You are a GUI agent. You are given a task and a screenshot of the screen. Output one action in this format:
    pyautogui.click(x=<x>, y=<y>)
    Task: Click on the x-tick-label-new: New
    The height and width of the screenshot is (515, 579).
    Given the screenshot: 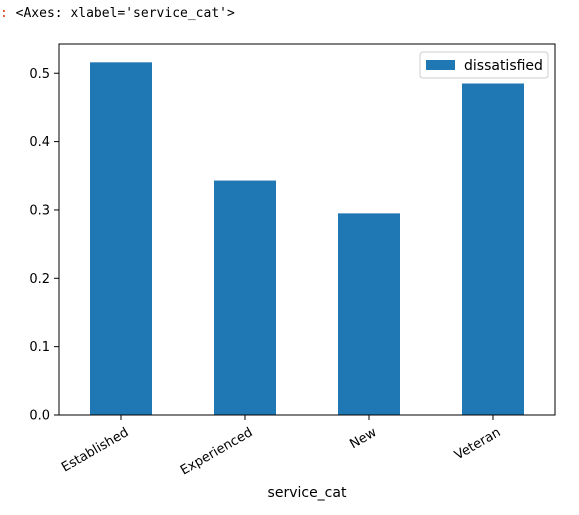 What is the action you would take?
    pyautogui.click(x=363, y=438)
    